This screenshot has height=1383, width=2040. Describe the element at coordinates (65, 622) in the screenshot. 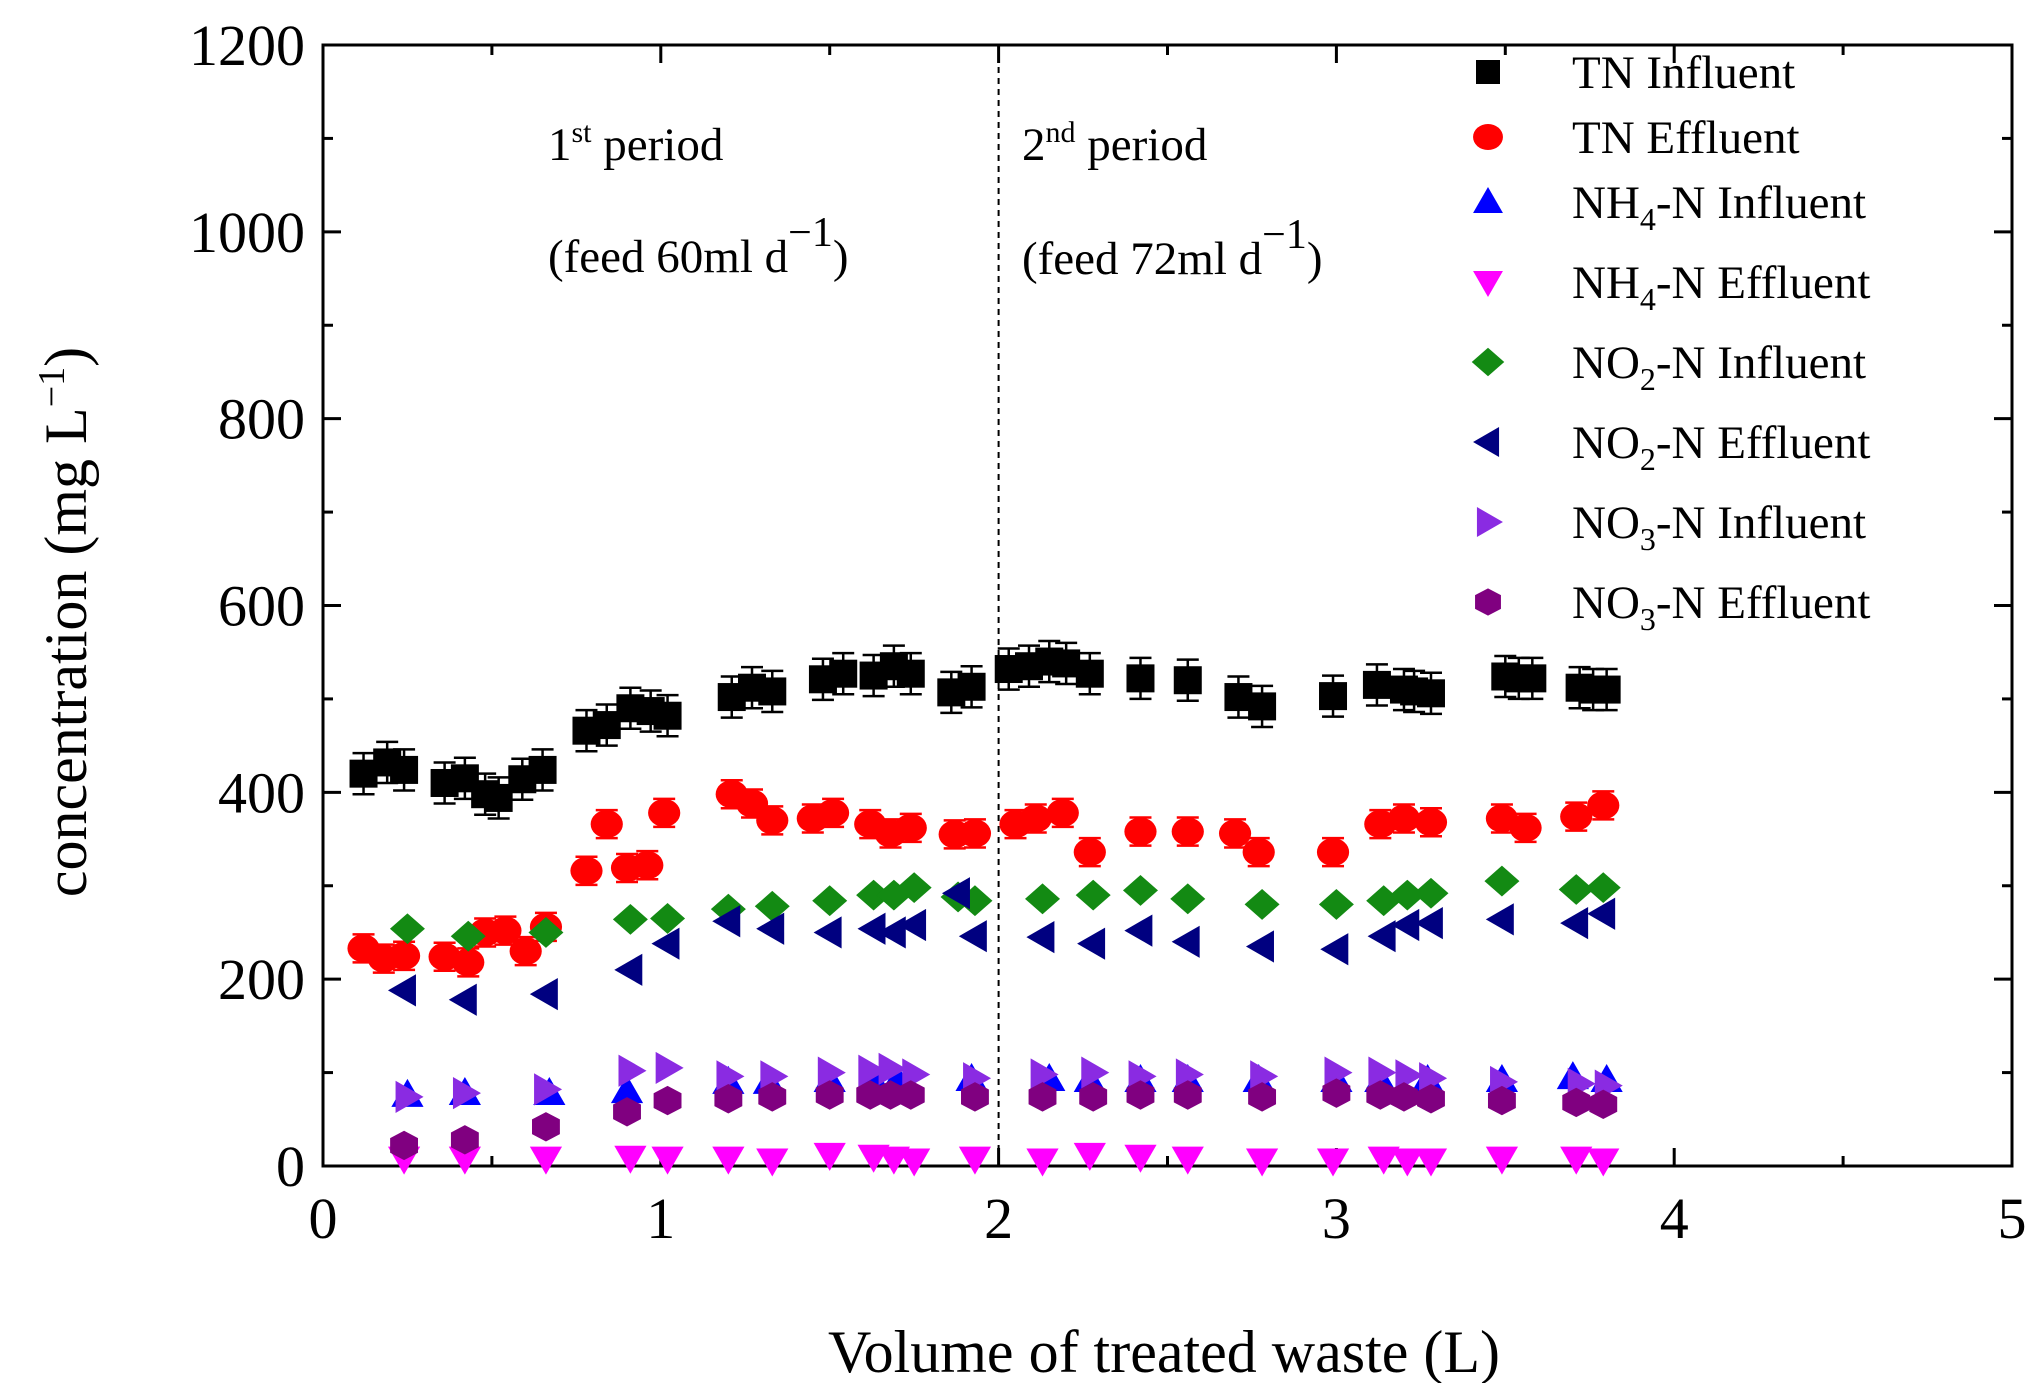

I see `y-axis-title: concentration (mg L−1)` at that location.